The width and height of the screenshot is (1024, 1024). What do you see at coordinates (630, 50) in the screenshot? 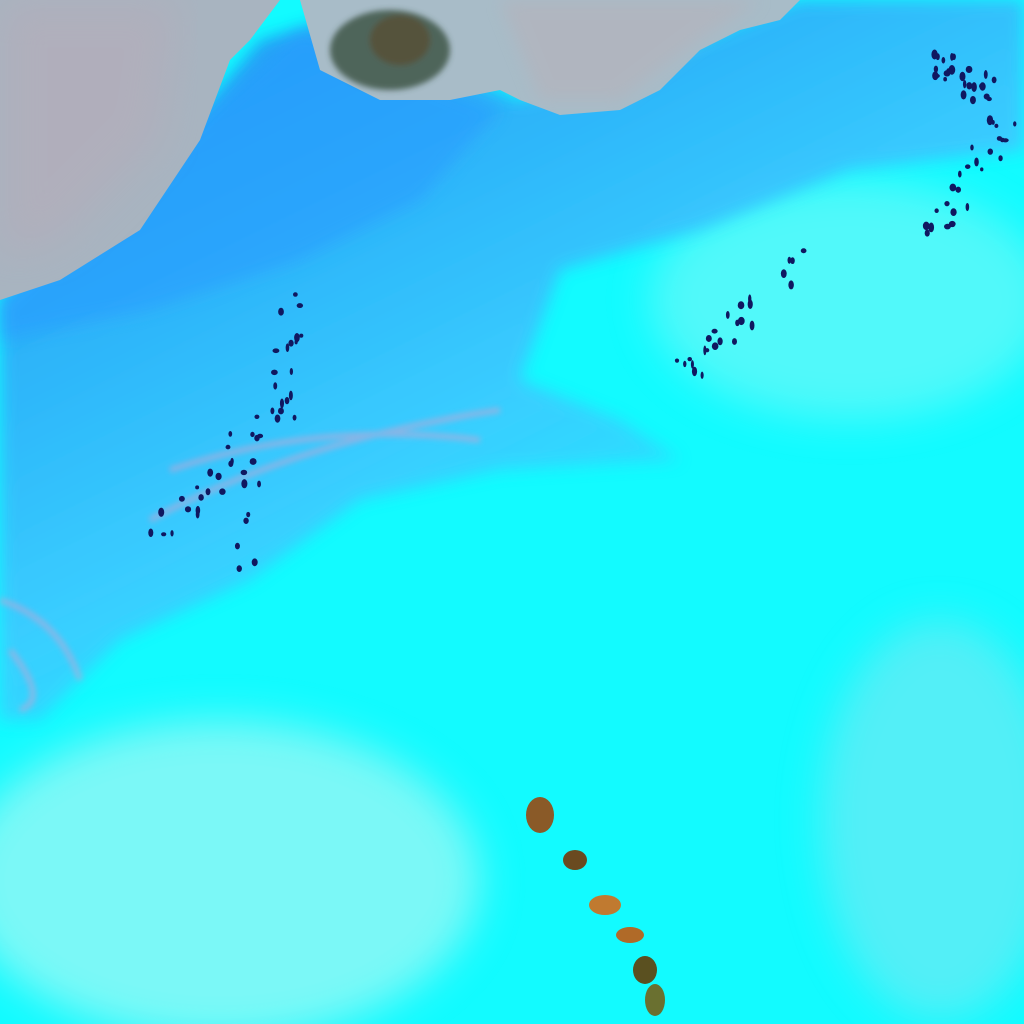
I see `land-top-tint` at bounding box center [630, 50].